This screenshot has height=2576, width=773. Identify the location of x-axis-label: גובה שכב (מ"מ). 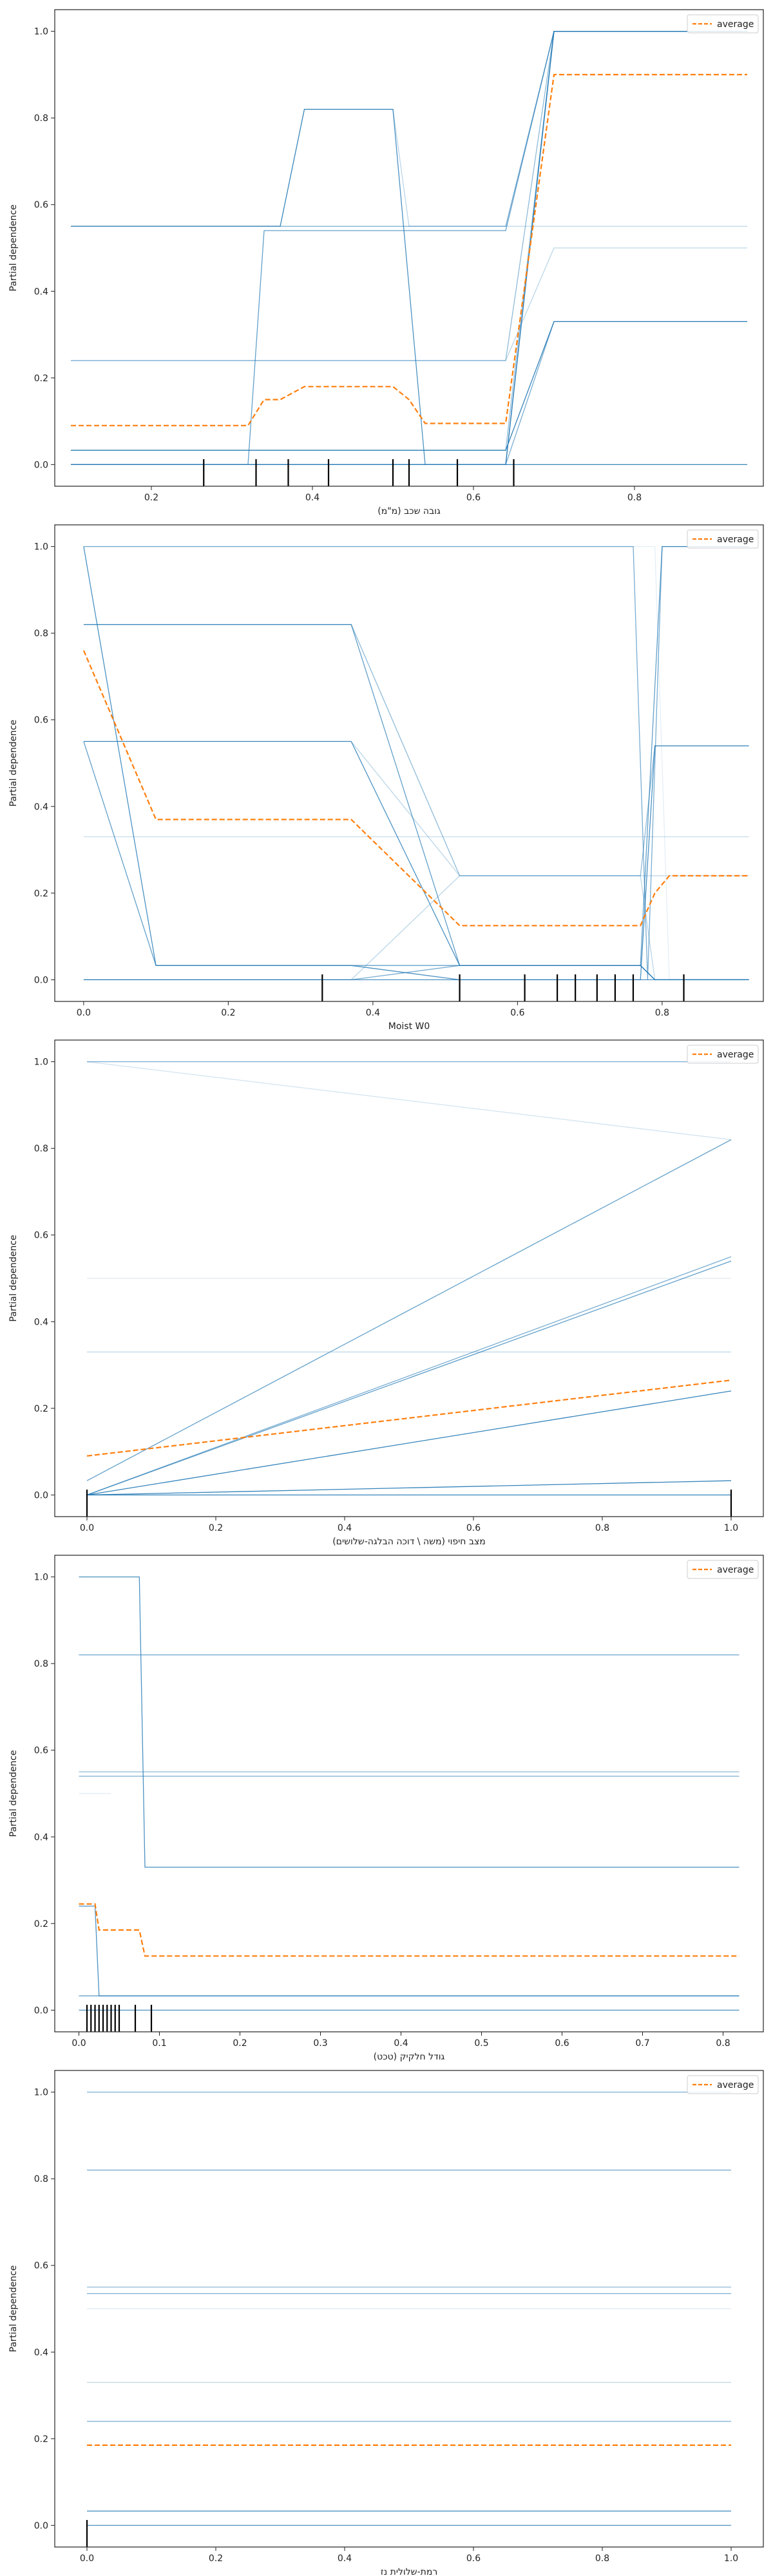
(409, 511).